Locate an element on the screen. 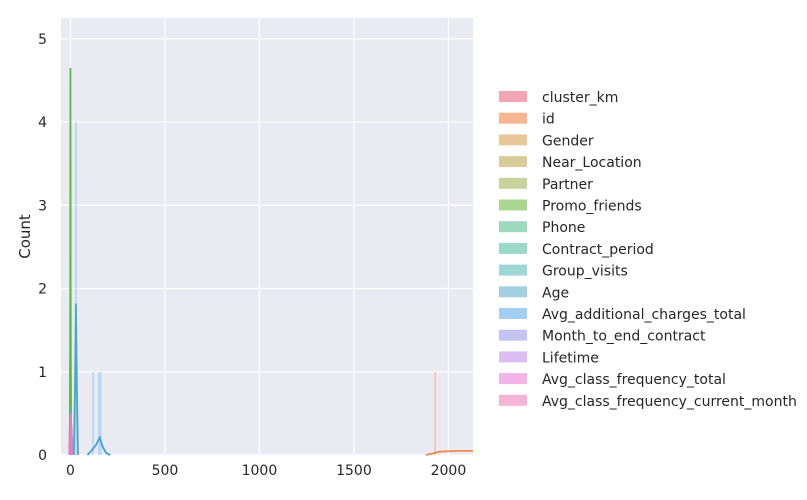  legend-entry: Phone is located at coordinates (563, 228).